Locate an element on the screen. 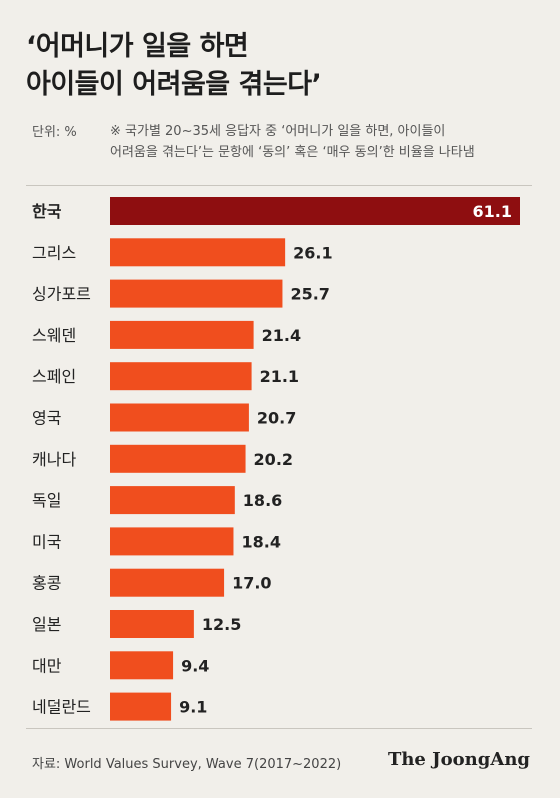 Image resolution: width=560 pixels, height=798 pixels. value-label: 61.1 is located at coordinates (492, 211).